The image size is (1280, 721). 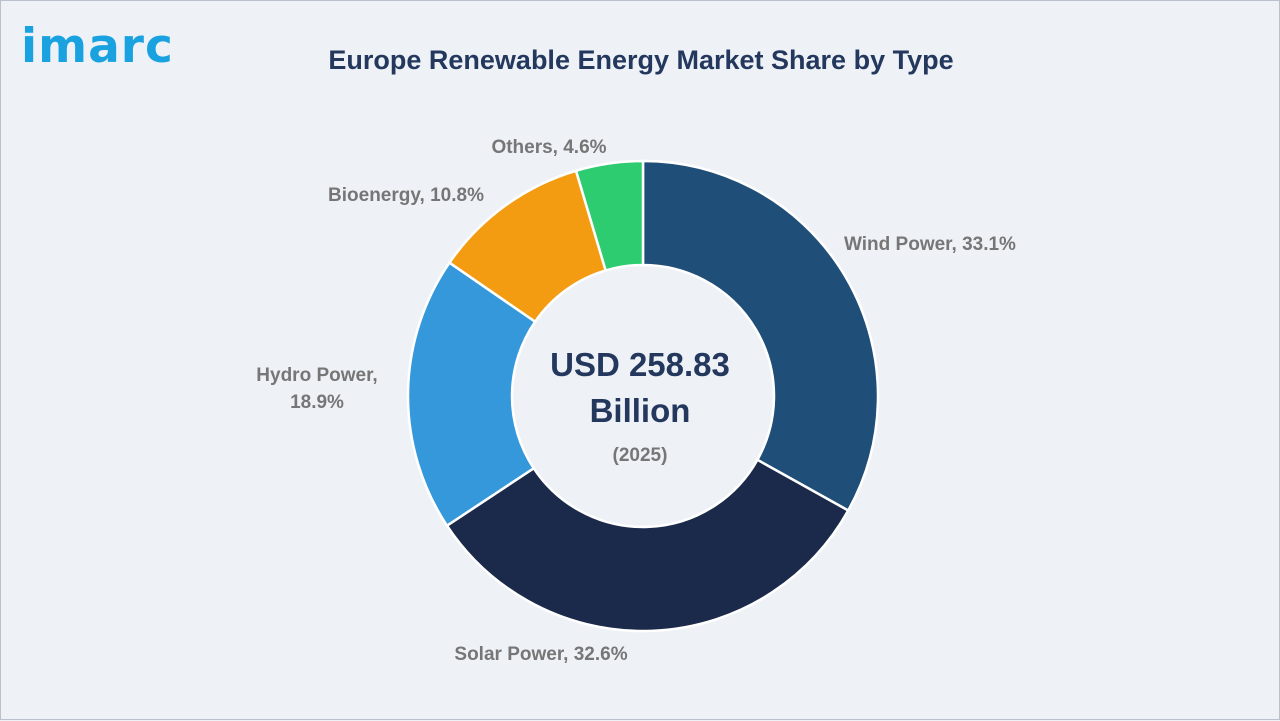 I want to click on label-bioenergy: Bioenergy, 10.8%, so click(x=406, y=195).